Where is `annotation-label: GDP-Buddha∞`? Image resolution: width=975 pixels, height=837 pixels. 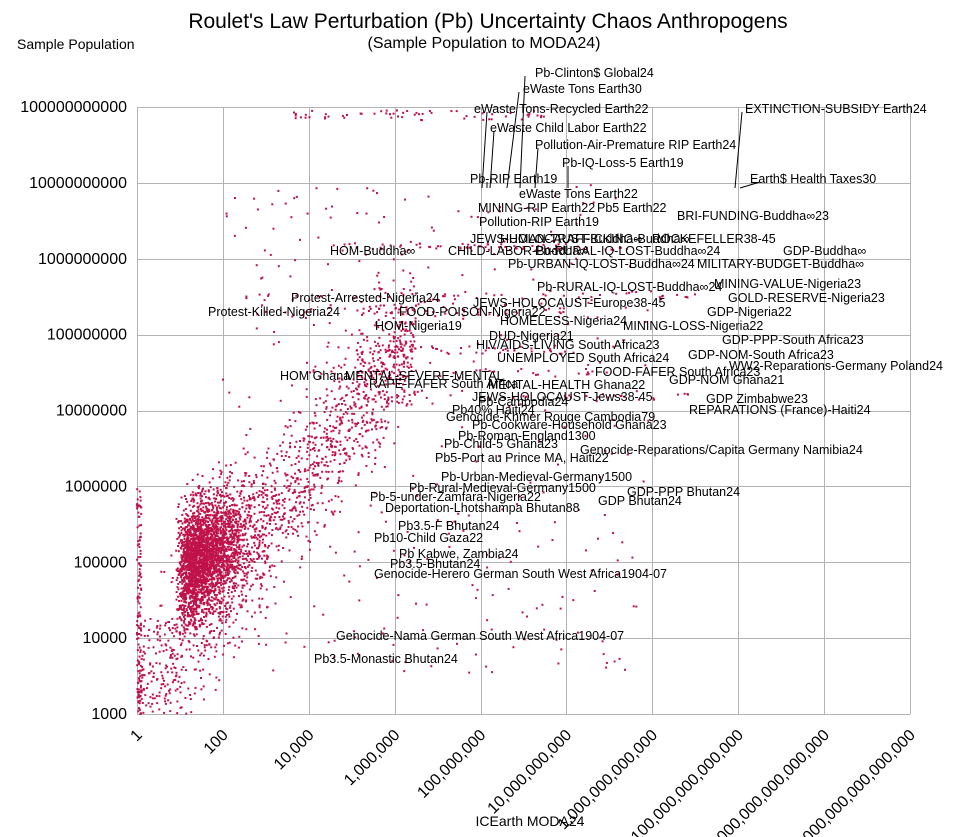
annotation-label: GDP-Buddha∞ is located at coordinates (824, 251).